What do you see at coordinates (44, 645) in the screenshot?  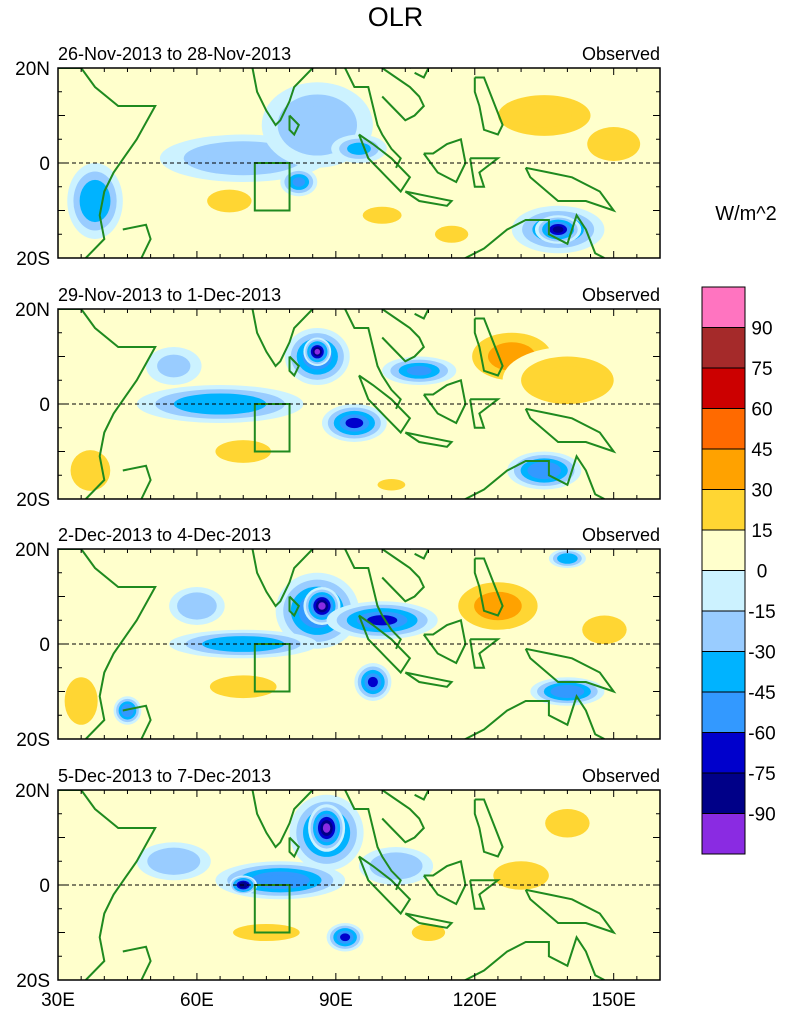 I see `lat-tick-label: 0` at bounding box center [44, 645].